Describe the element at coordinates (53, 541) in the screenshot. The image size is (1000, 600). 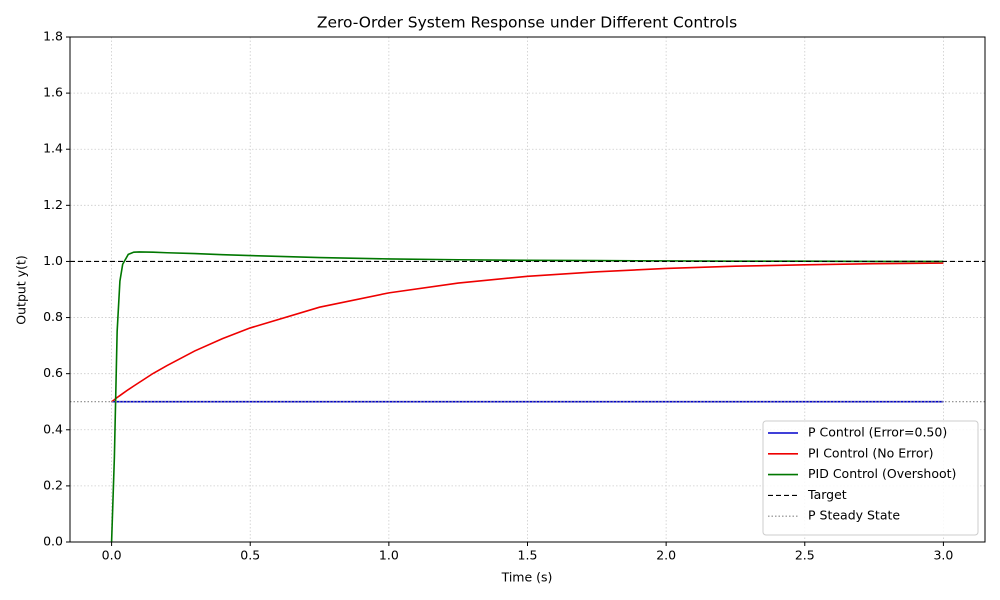
I see `y-tick-label: 0.0` at that location.